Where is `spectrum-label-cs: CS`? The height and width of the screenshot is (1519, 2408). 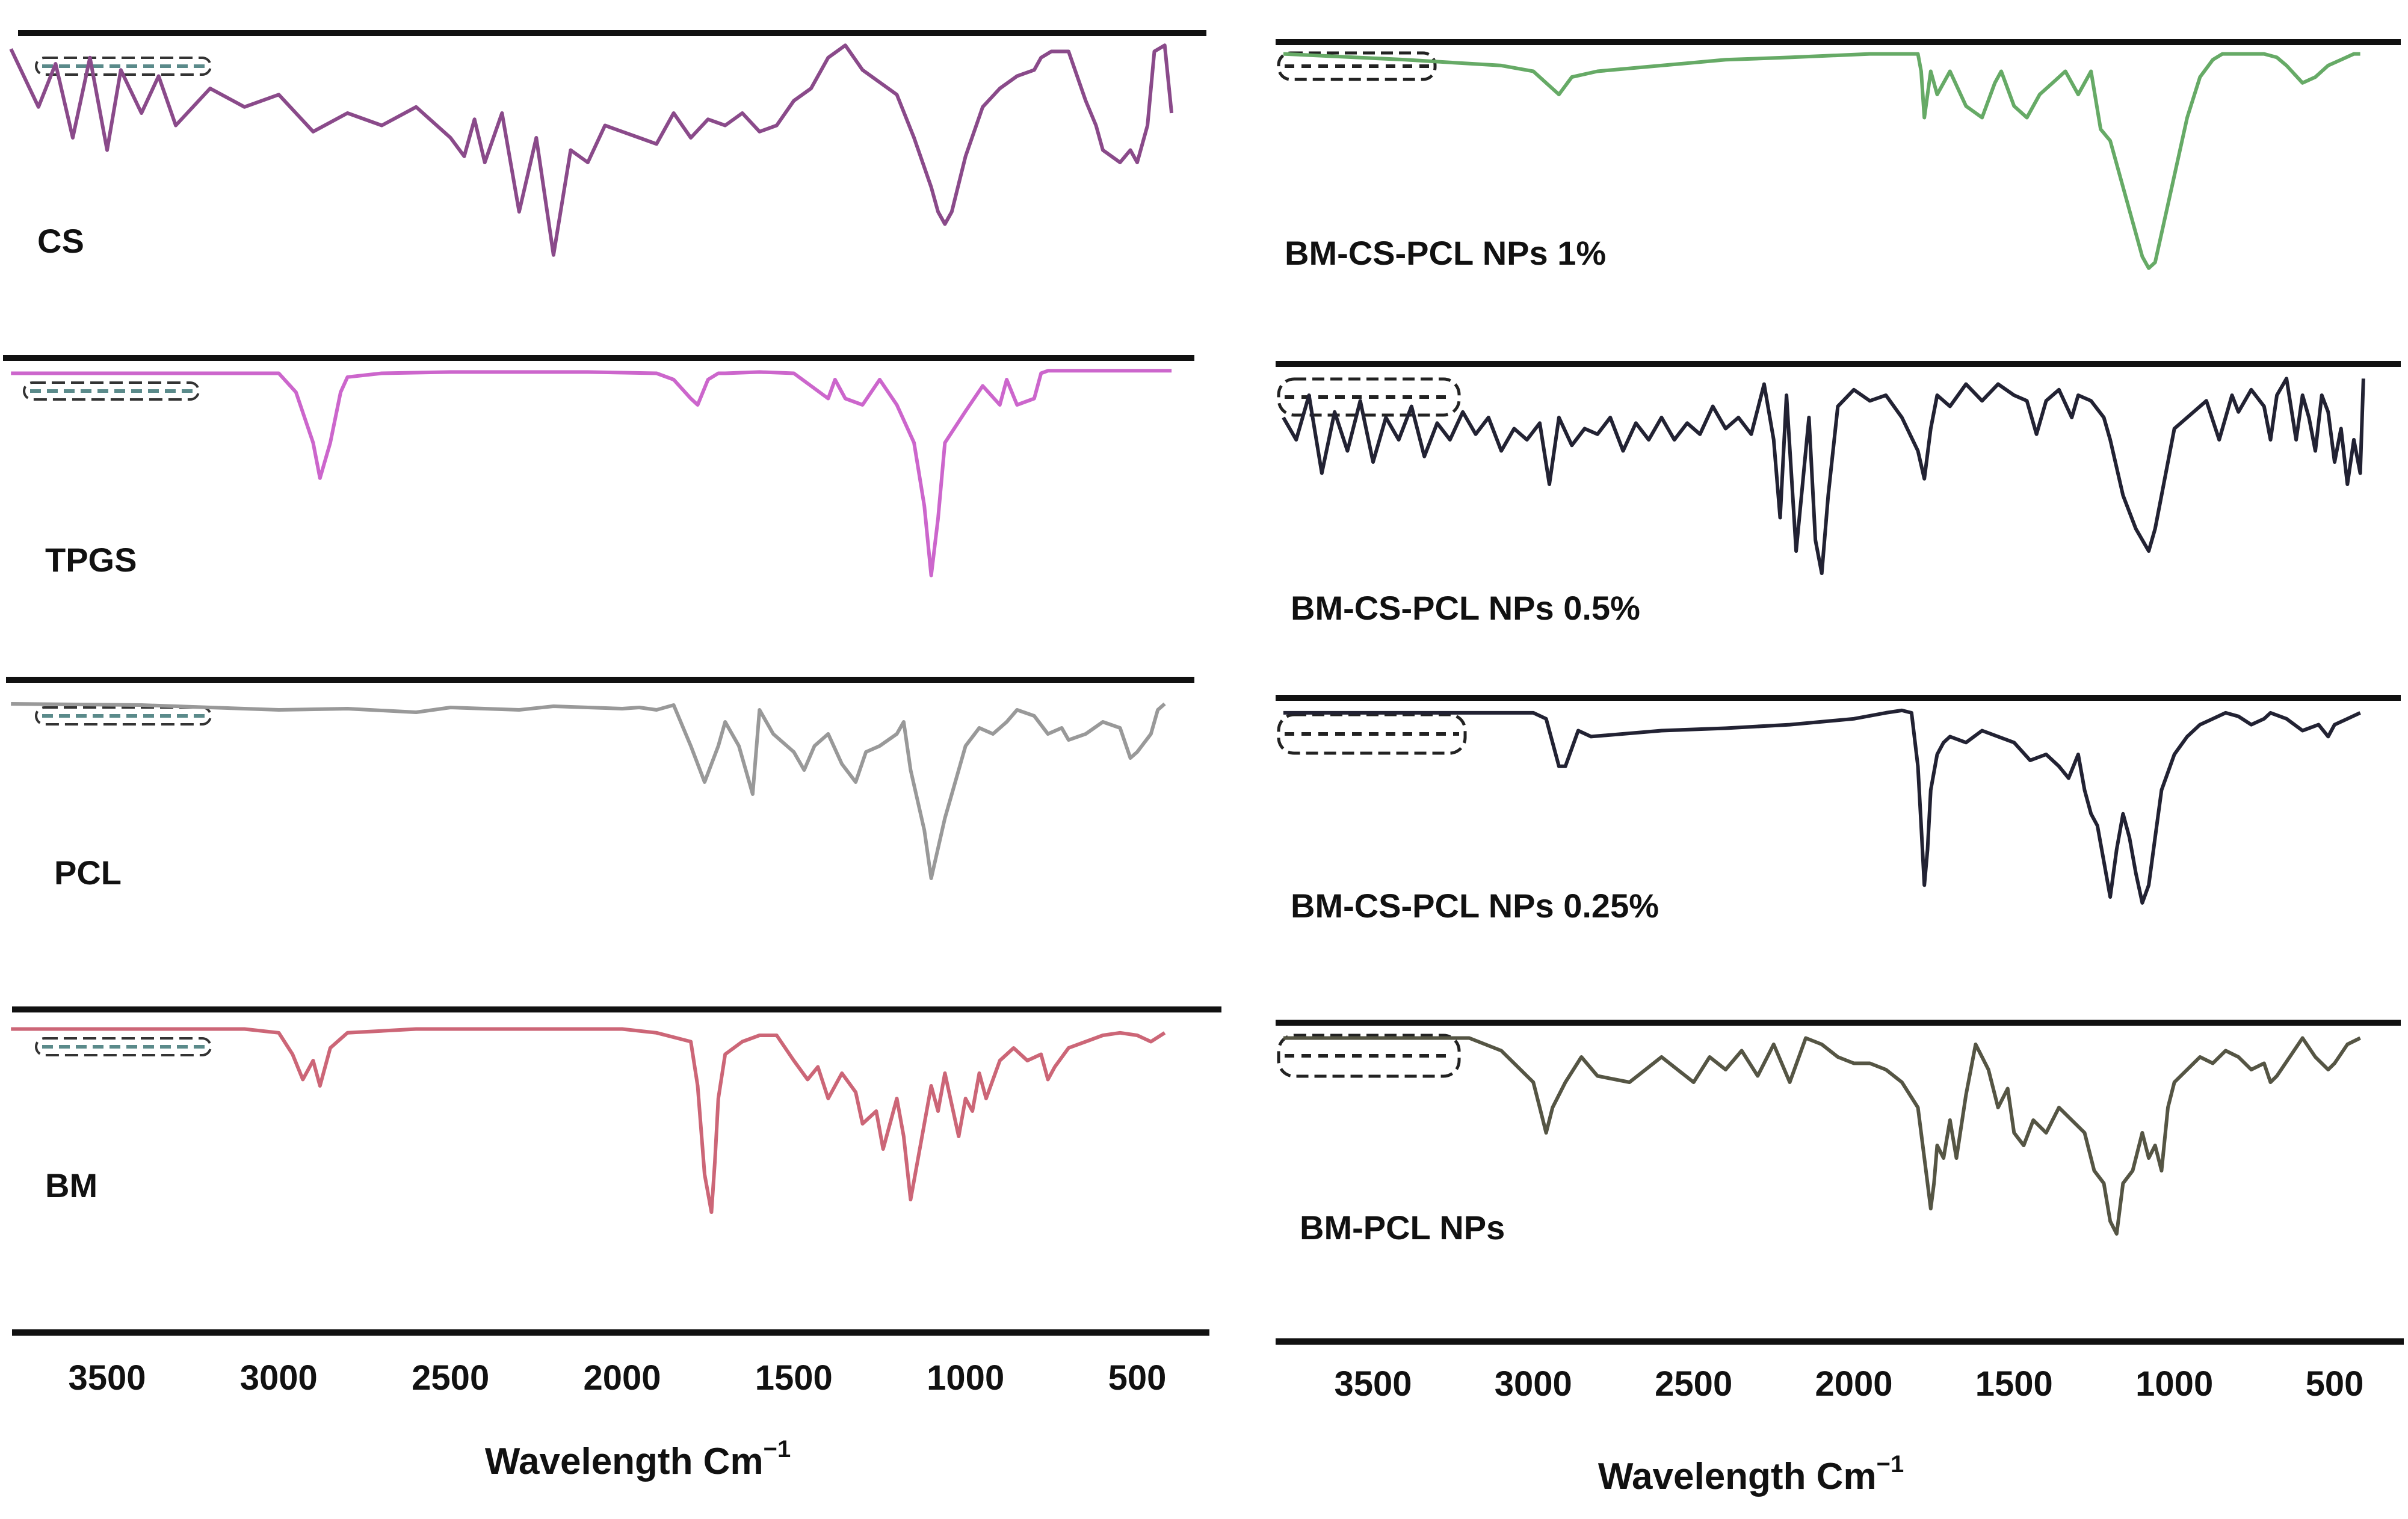 spectrum-label-cs: CS is located at coordinates (60, 241).